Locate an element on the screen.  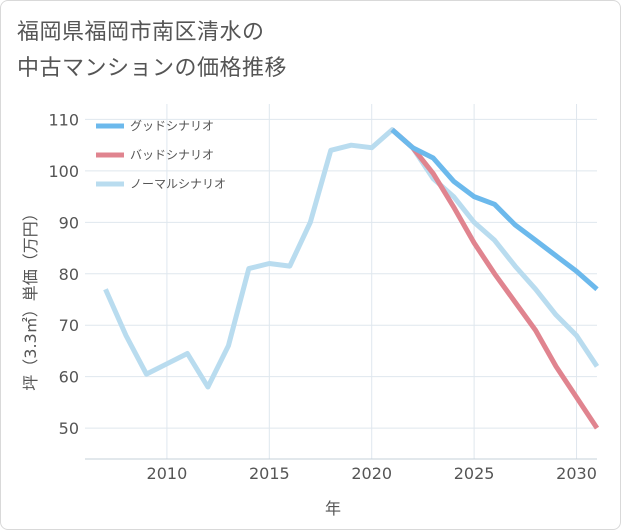
y-tick-label-60: 60 is located at coordinates (69, 377).